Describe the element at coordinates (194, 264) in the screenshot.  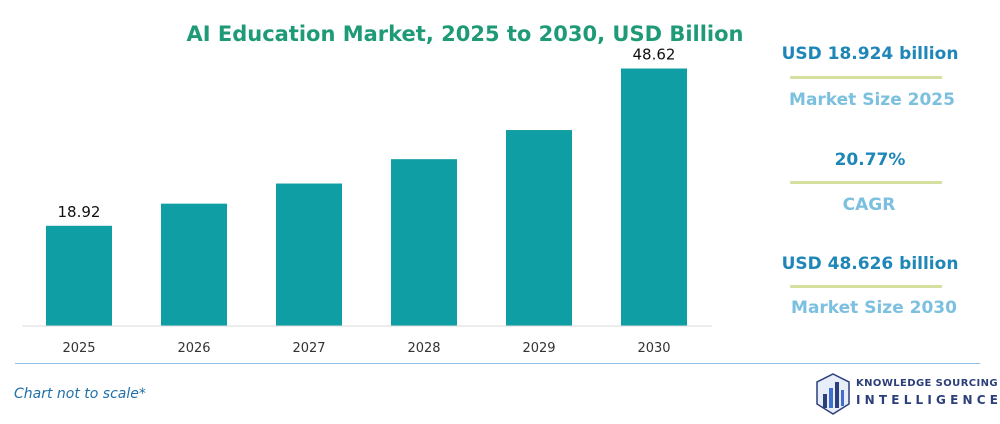
I see `bar-2026` at that location.